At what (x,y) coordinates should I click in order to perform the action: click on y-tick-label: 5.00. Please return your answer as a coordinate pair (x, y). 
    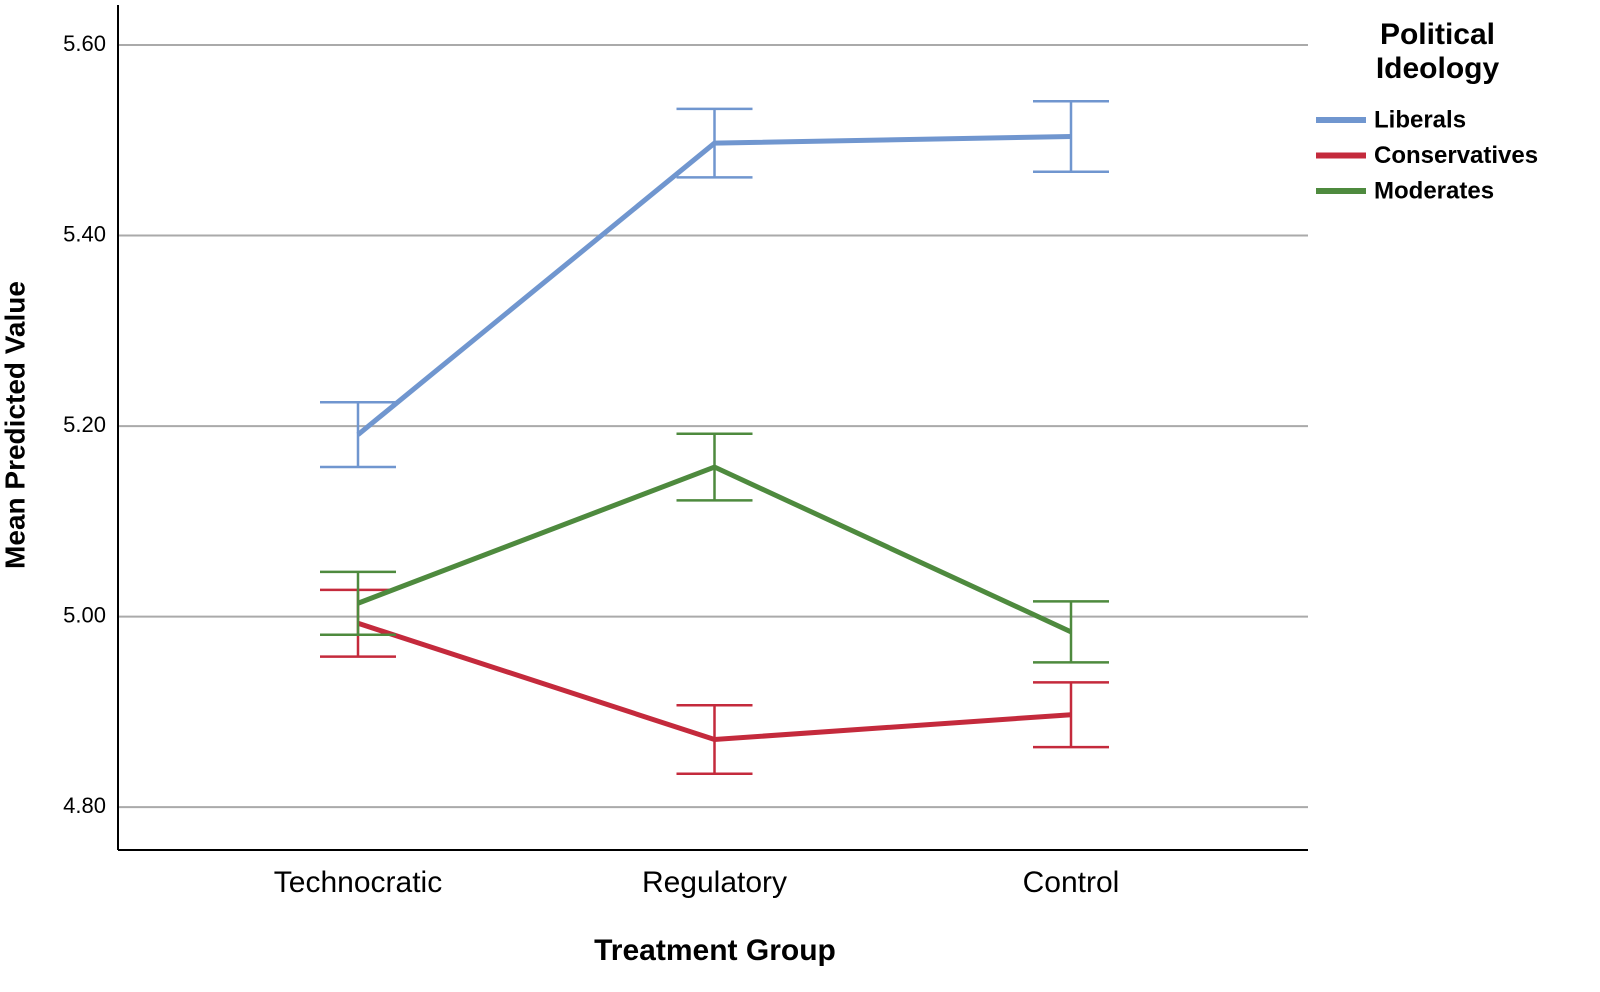
    Looking at the image, I should click on (84, 614).